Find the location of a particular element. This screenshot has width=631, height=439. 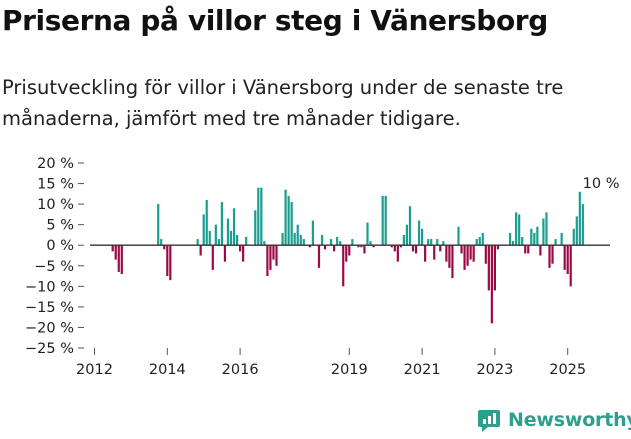

newsworthy-logo: Newsworthy is located at coordinates (553, 420).